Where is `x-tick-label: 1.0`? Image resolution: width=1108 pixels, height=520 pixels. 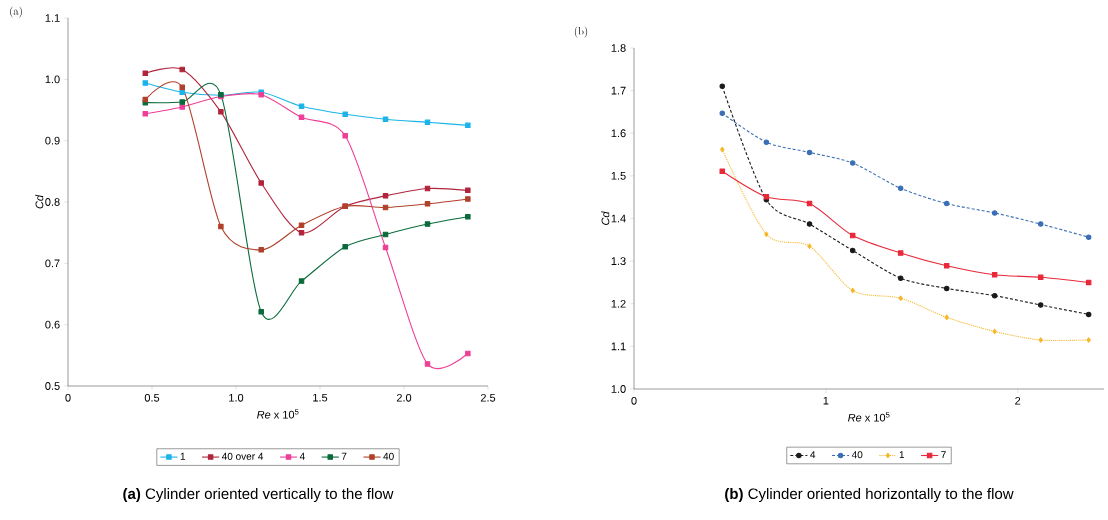
x-tick-label: 1.0 is located at coordinates (236, 397).